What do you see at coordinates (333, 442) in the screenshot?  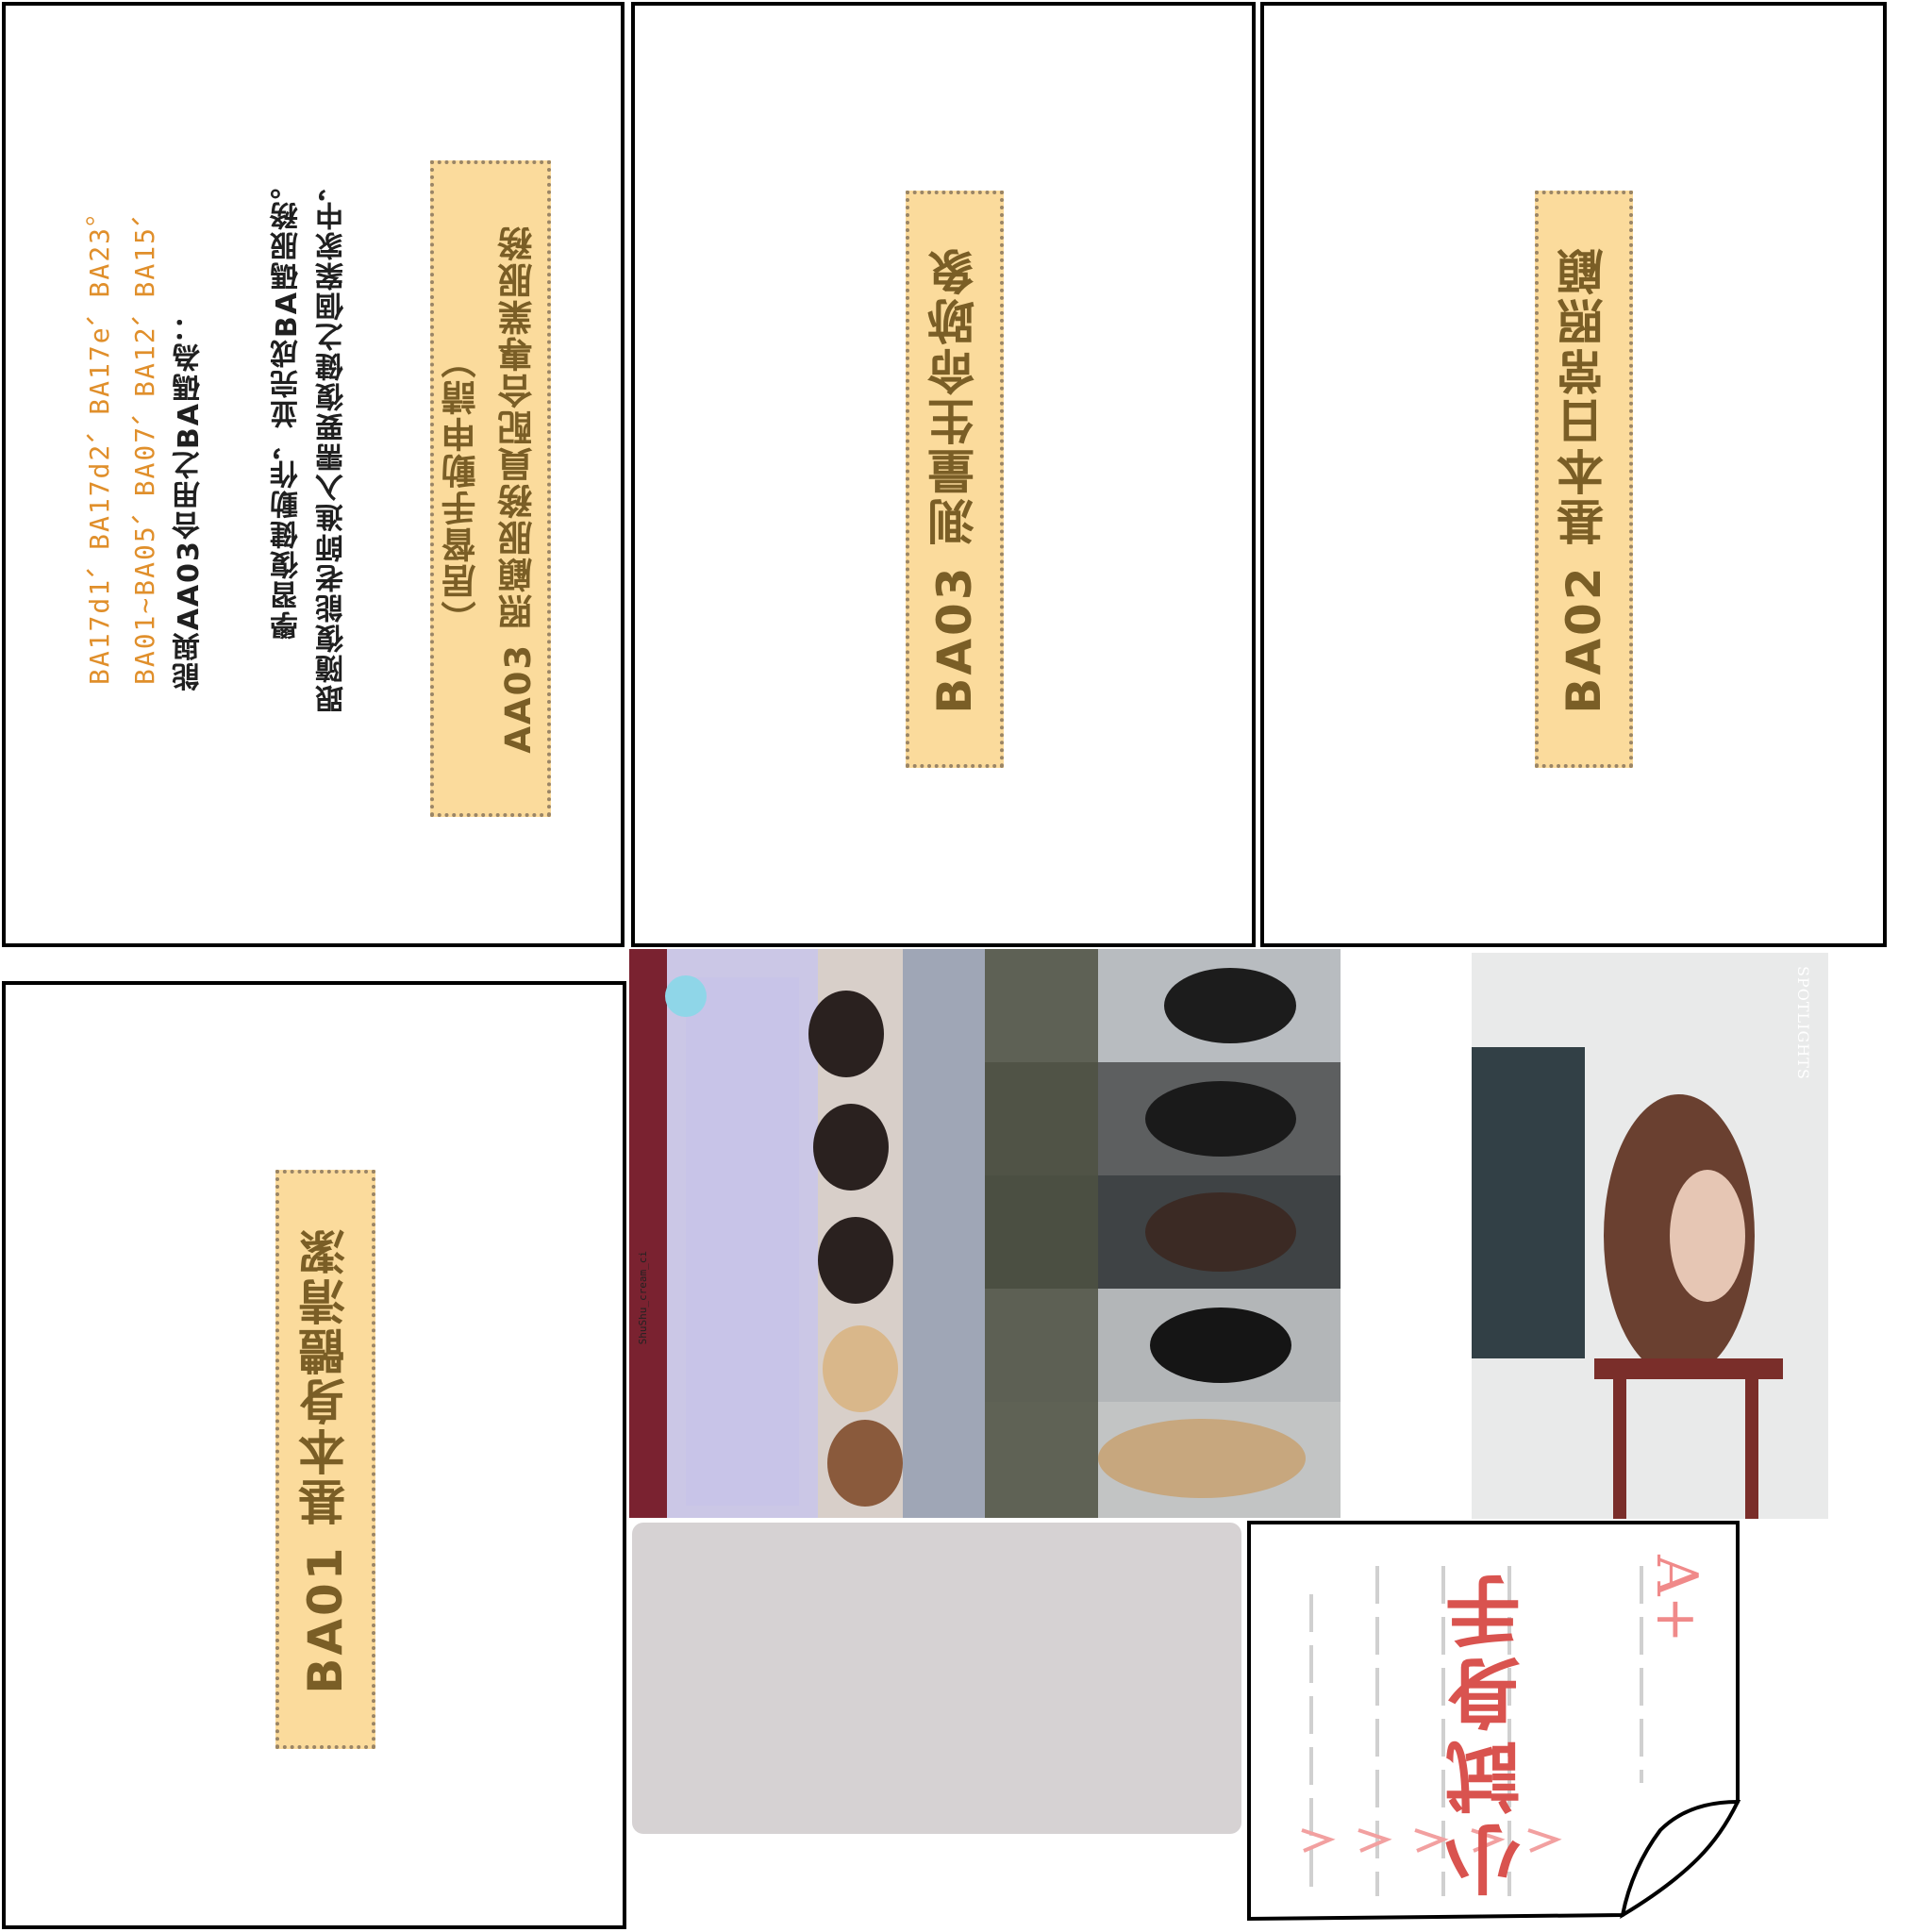 I see `aa03-desc-line1: 跟隨復能老師進入需要復健之個案家中，` at bounding box center [333, 442].